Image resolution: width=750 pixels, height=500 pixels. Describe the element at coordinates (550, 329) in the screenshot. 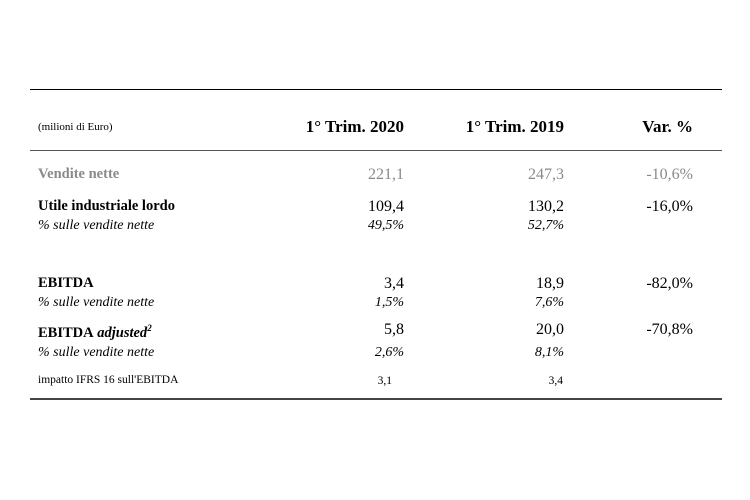

I see `ebitda-adjusted-2019: 20,0` at that location.